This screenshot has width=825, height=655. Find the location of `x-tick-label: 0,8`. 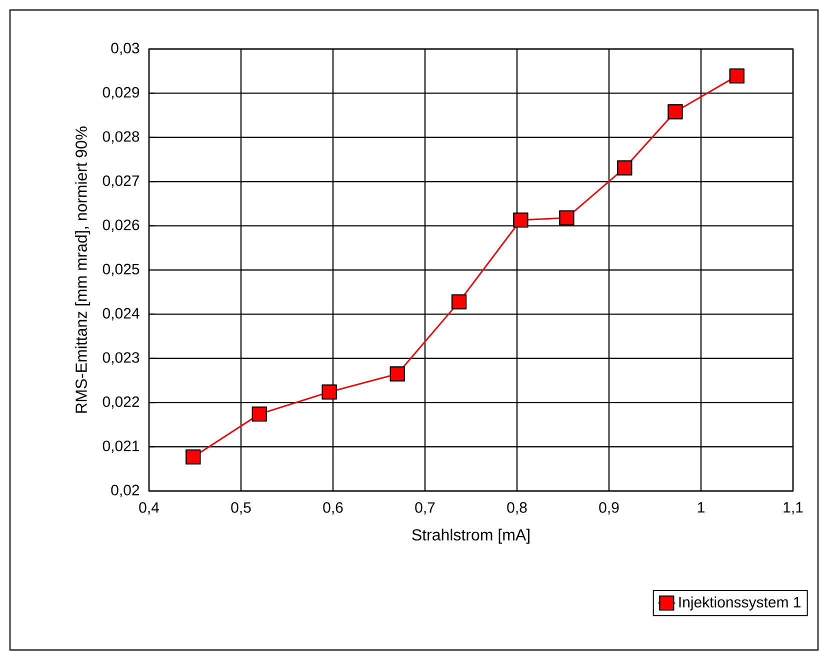

x-tick-label: 0,8 is located at coordinates (517, 508).